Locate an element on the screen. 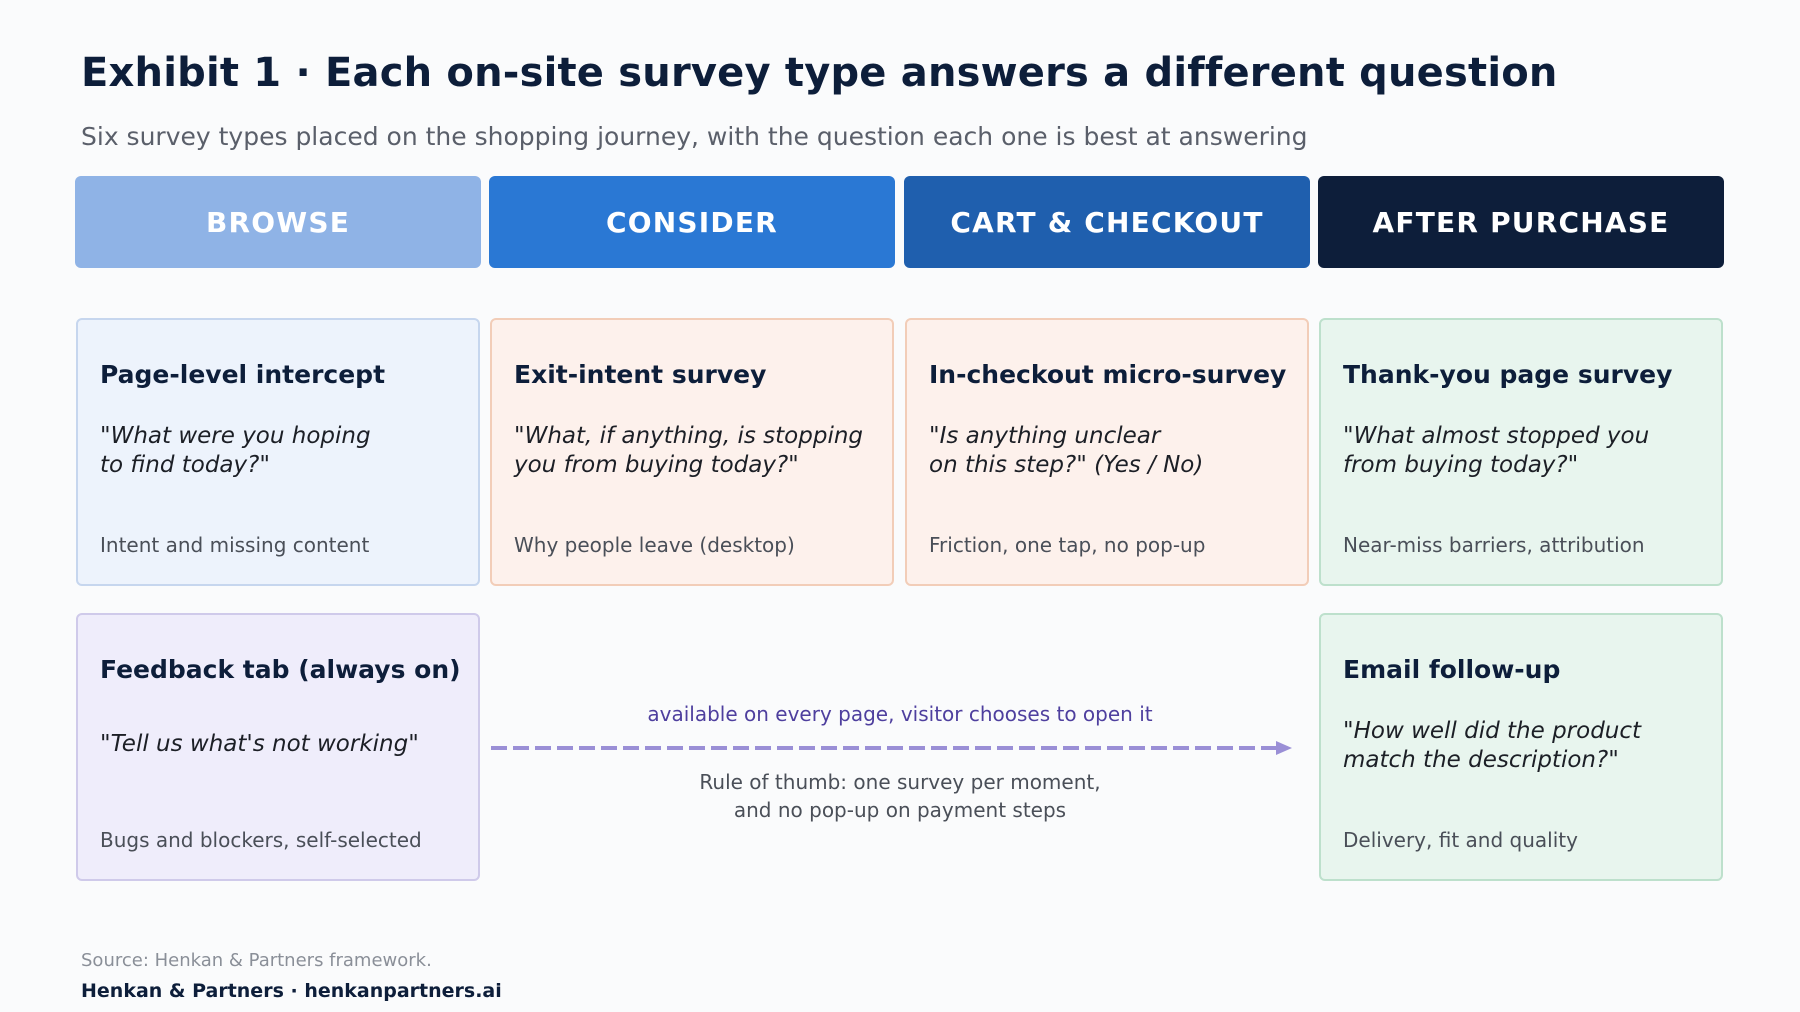 Image resolution: width=1800 pixels, height=1012 pixels. stage-label: BROWSE is located at coordinates (278, 222).